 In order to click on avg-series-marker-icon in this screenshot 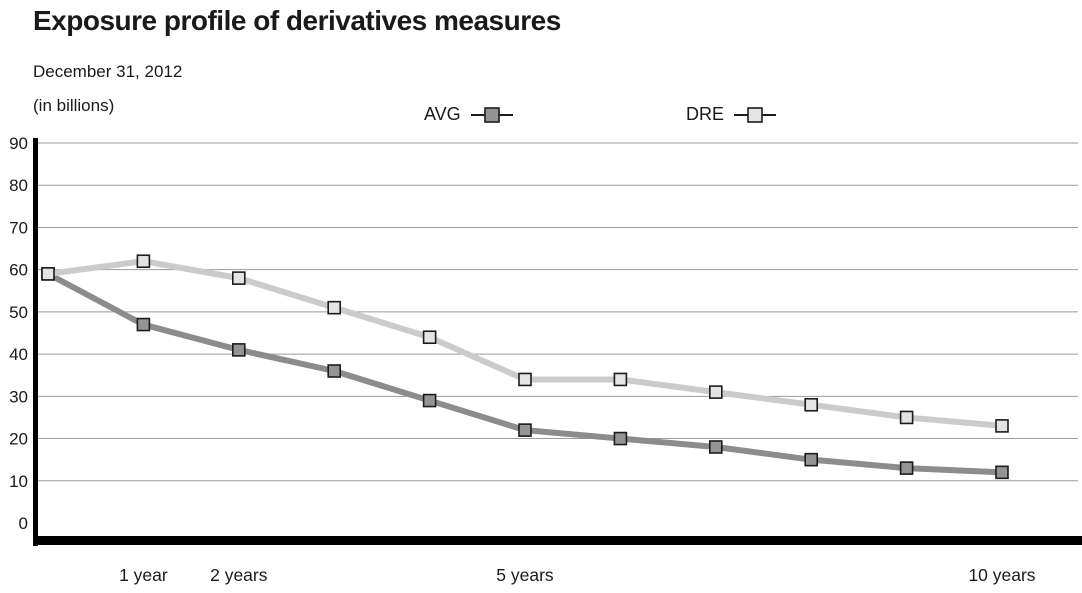, I will do `click(491, 114)`.